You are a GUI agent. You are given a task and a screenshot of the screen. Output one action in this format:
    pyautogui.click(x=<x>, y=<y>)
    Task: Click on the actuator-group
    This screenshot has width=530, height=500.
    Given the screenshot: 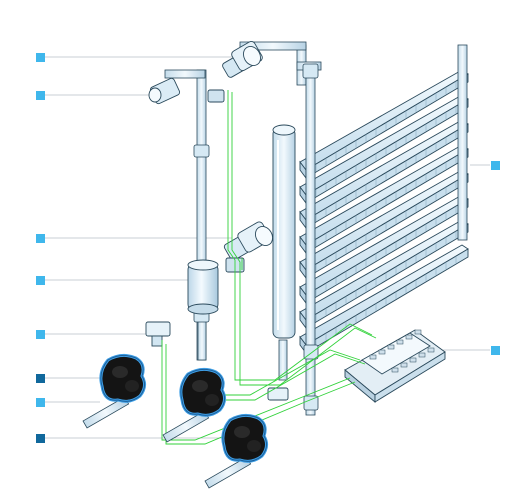 What is the action you would take?
    pyautogui.click(x=175, y=421)
    